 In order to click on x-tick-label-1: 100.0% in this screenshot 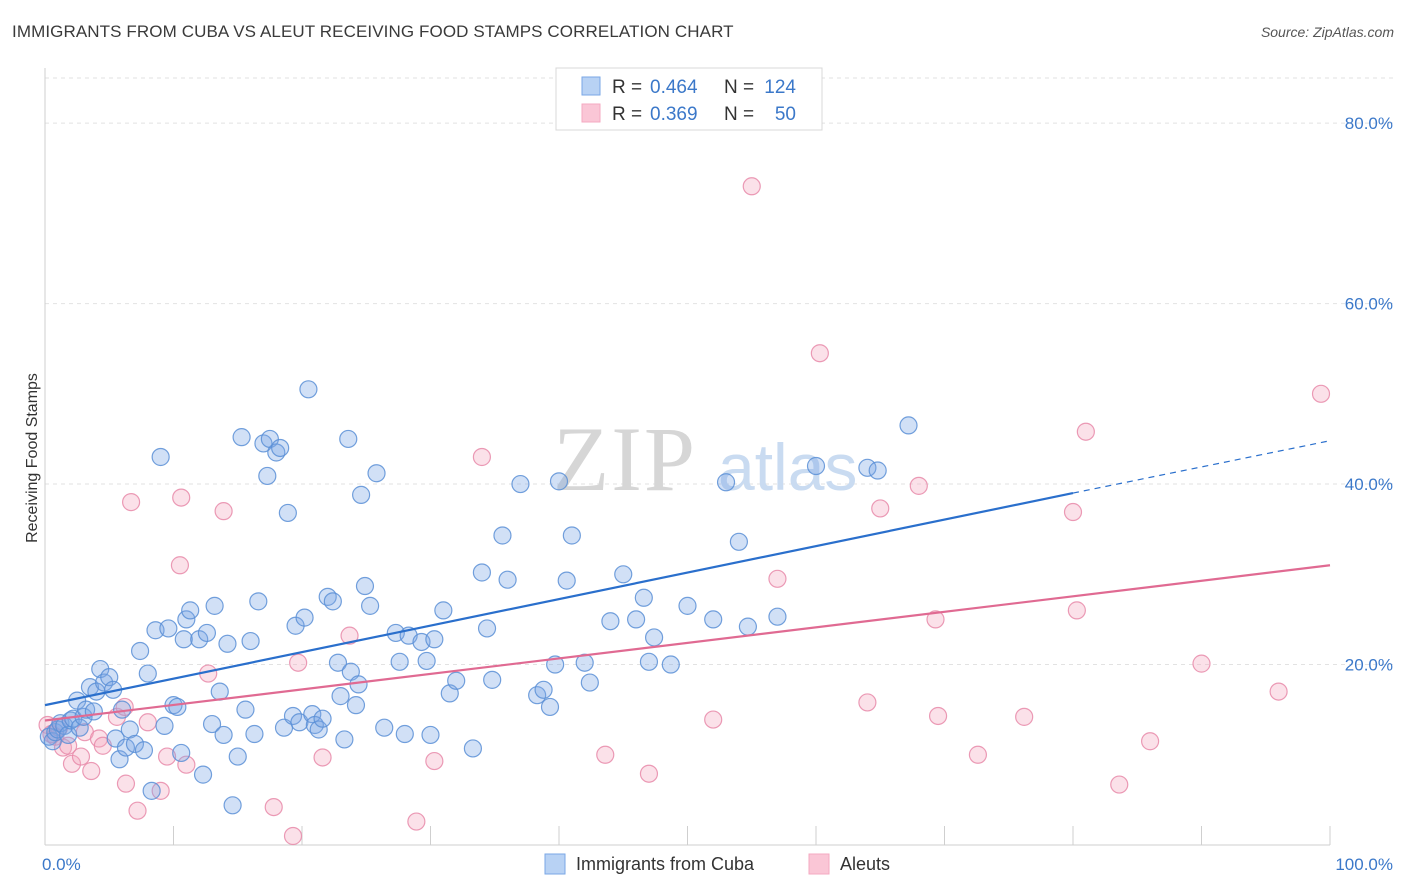, I will do `click(1364, 864)`.